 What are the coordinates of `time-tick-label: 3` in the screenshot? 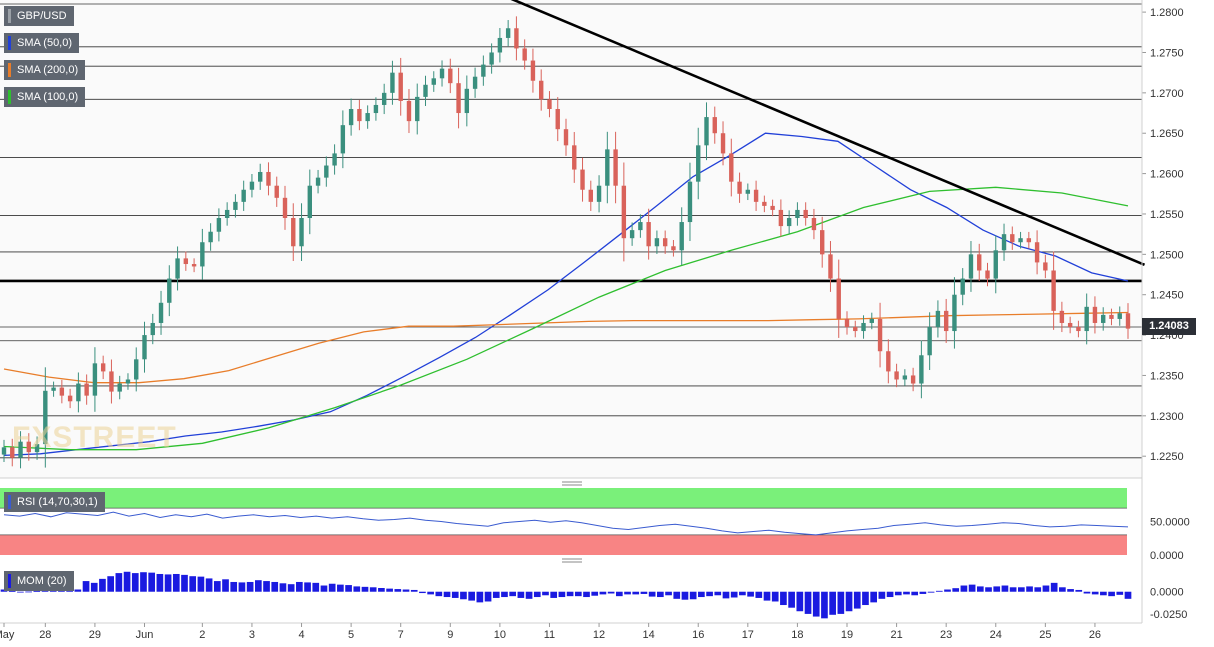 It's located at (252, 635).